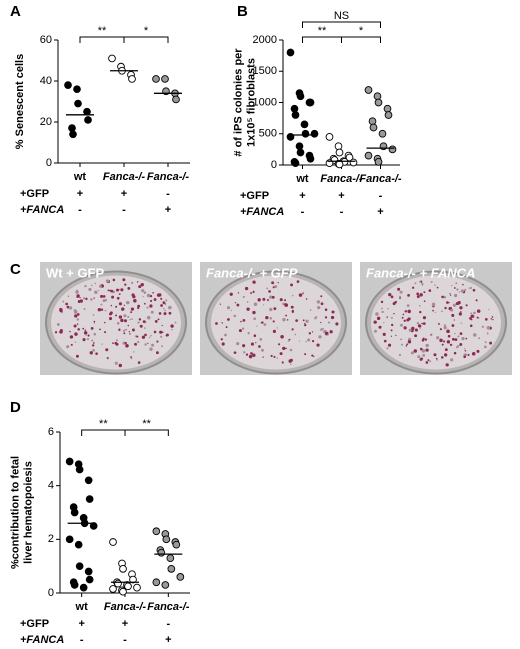 The width and height of the screenshot is (520, 649). I want to click on x-tick-label: Fanca-/-, so click(168, 607).